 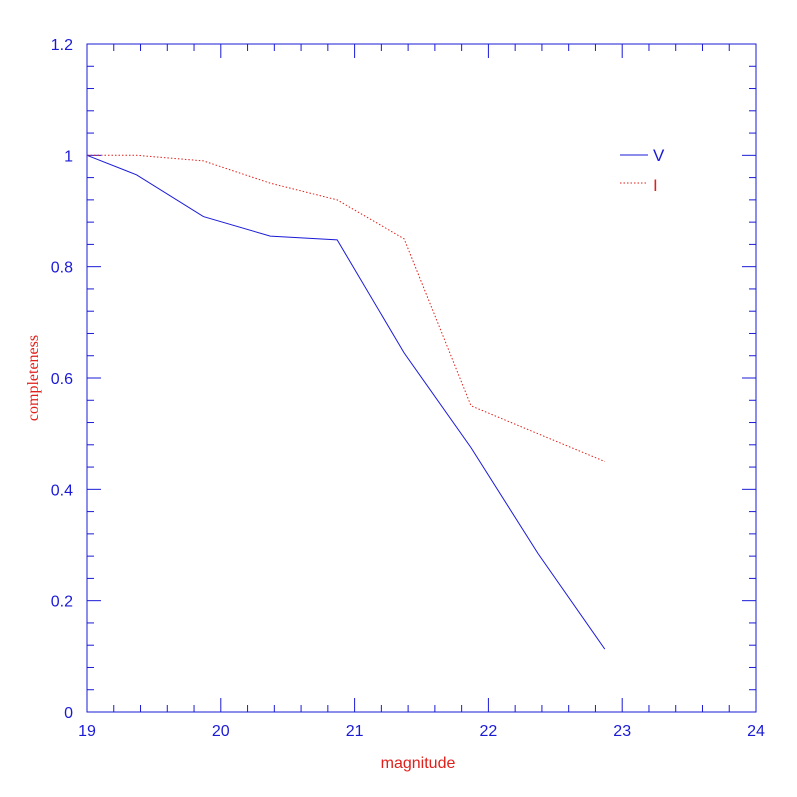 What do you see at coordinates (355, 731) in the screenshot?
I see `x-tick-label: 21` at bounding box center [355, 731].